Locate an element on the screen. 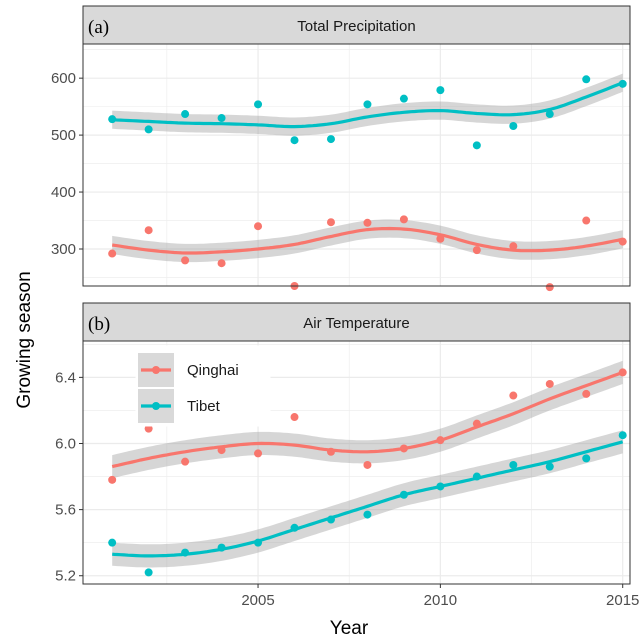 The image size is (639, 640). y-tick-label: 6.4 is located at coordinates (65, 377).